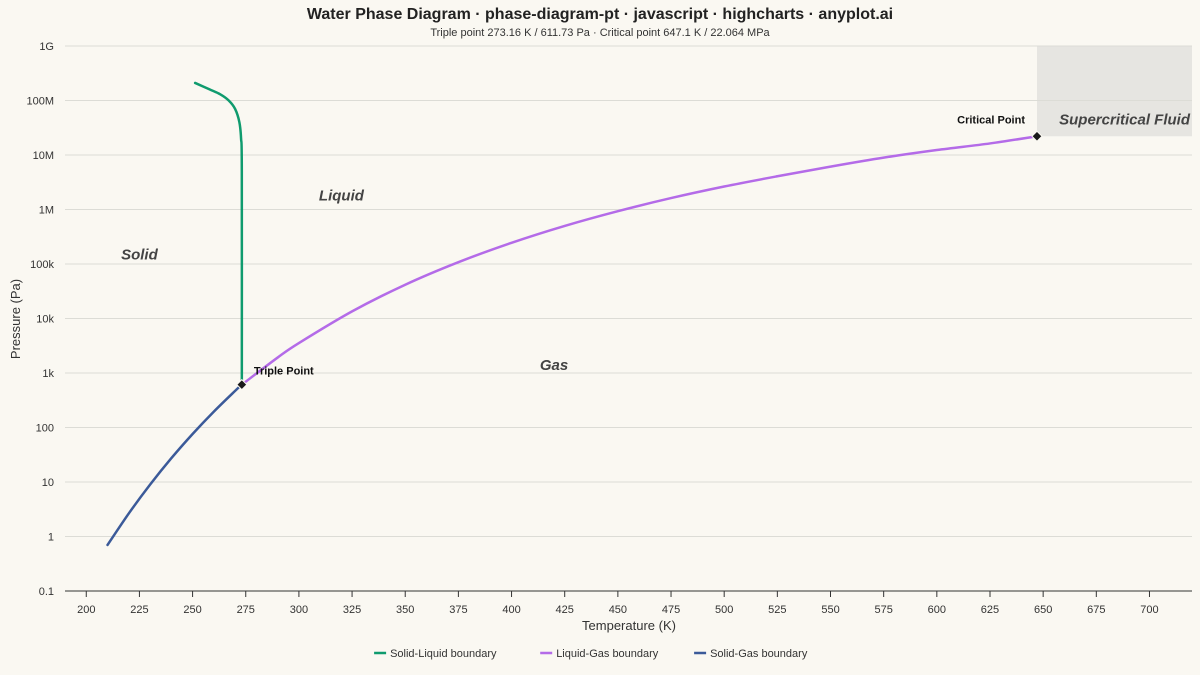 The image size is (1200, 675). I want to click on x-tick-label: 625, so click(990, 610).